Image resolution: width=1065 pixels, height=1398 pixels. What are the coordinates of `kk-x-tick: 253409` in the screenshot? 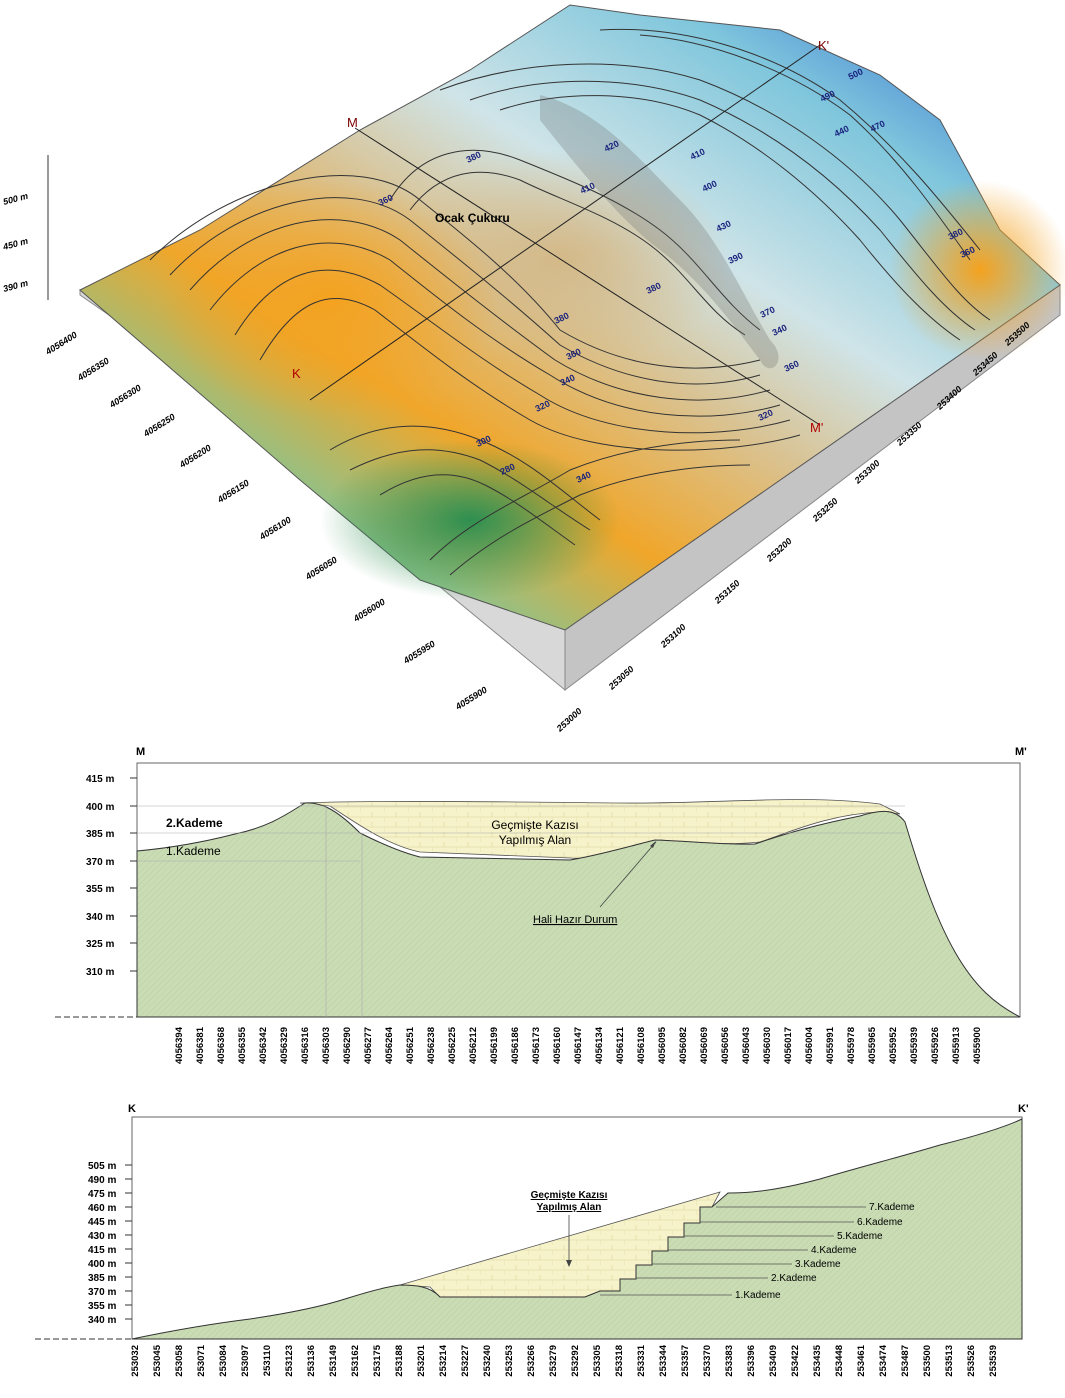 It's located at (773, 1361).